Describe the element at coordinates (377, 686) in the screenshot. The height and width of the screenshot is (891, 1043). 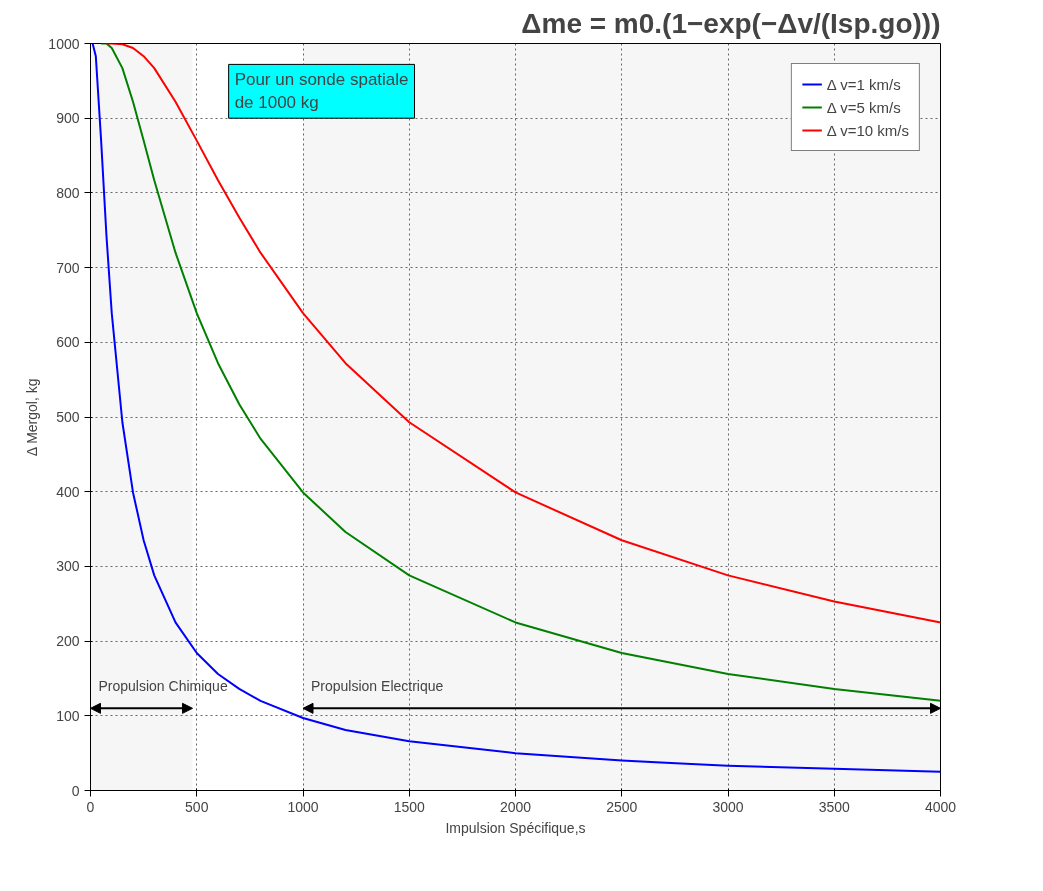
I see `band-label: Propulsion Electrique` at that location.